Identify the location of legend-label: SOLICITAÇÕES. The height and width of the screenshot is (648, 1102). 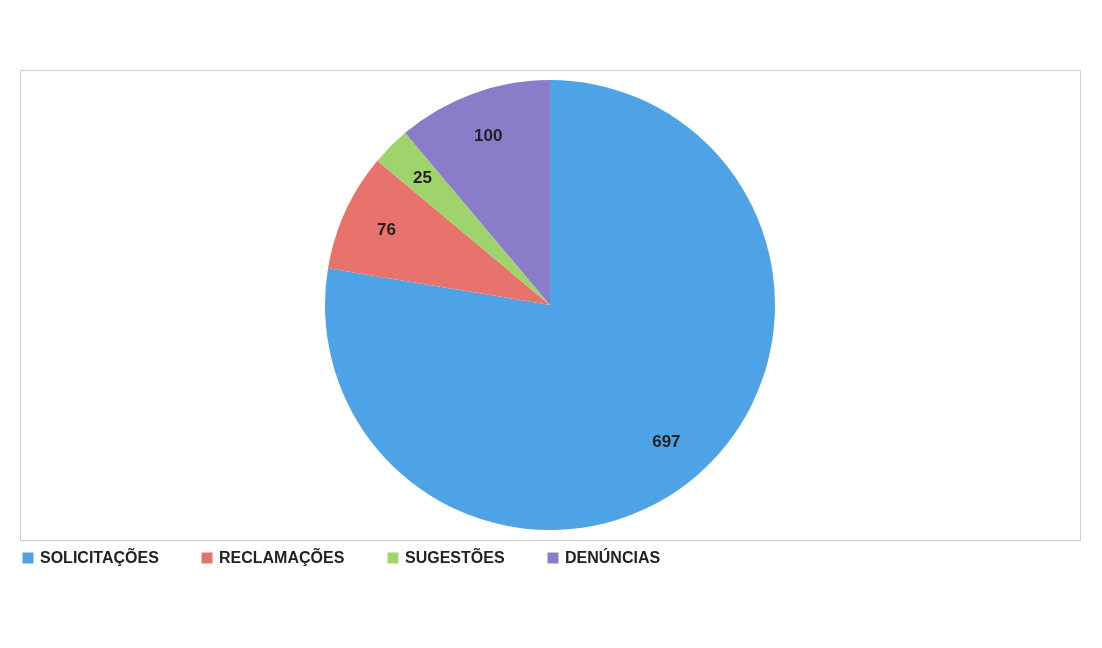
(100, 556).